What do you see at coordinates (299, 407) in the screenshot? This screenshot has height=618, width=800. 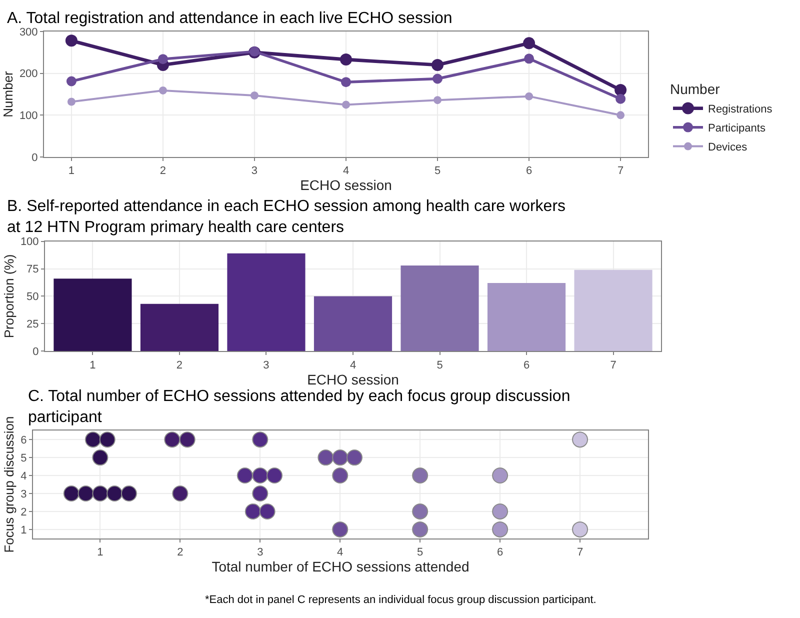 I see `chart-title: C. Total number of ECHO sessions attended by each focus group discussion participant` at bounding box center [299, 407].